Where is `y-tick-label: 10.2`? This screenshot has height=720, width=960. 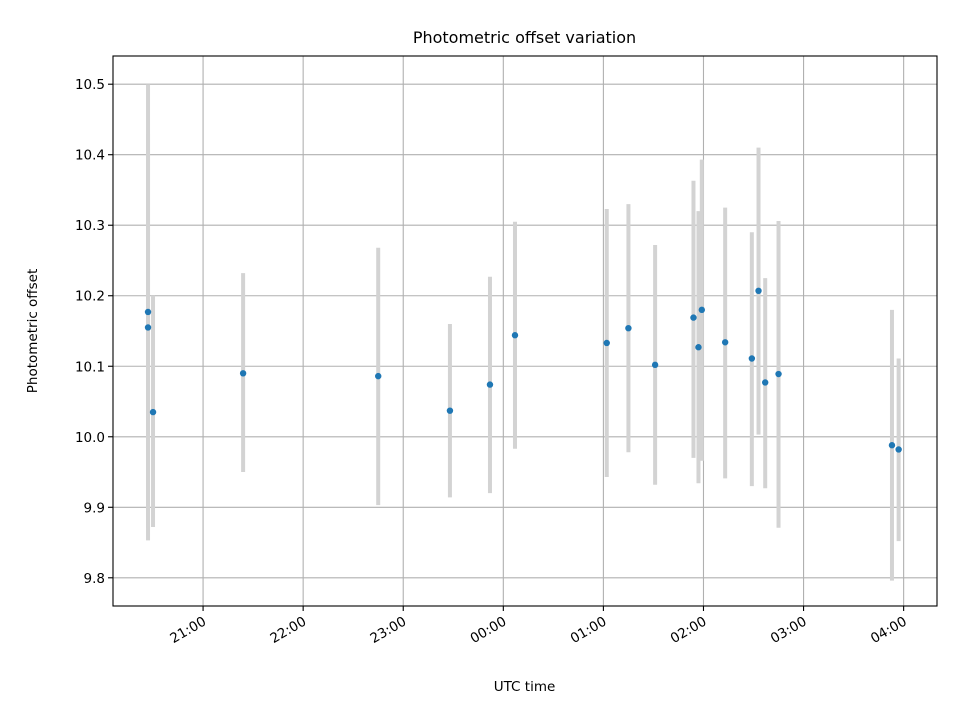
y-tick-label: 10.2 is located at coordinates (90, 297).